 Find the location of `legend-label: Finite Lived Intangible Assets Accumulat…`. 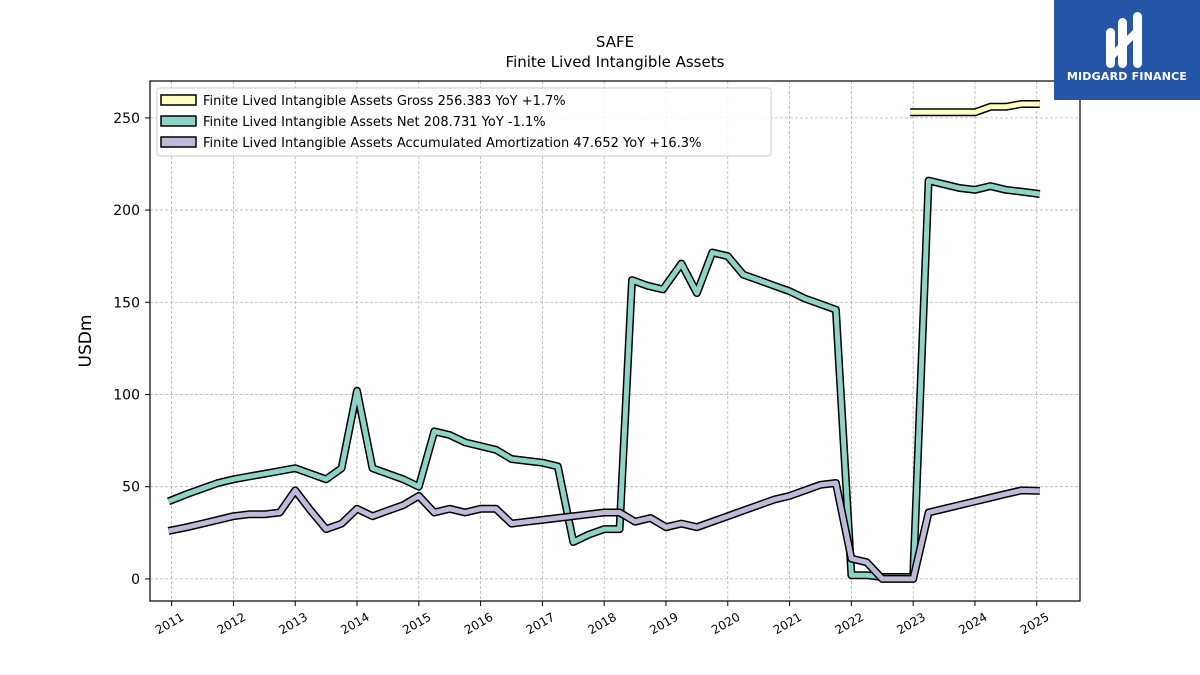

legend-label: Finite Lived Intangible Assets Accumulat… is located at coordinates (452, 143).